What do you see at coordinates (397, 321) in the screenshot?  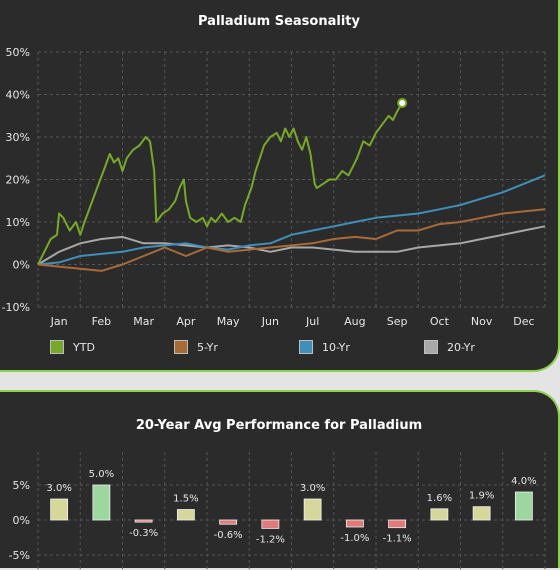 I see `x-tick-label: Sep` at bounding box center [397, 321].